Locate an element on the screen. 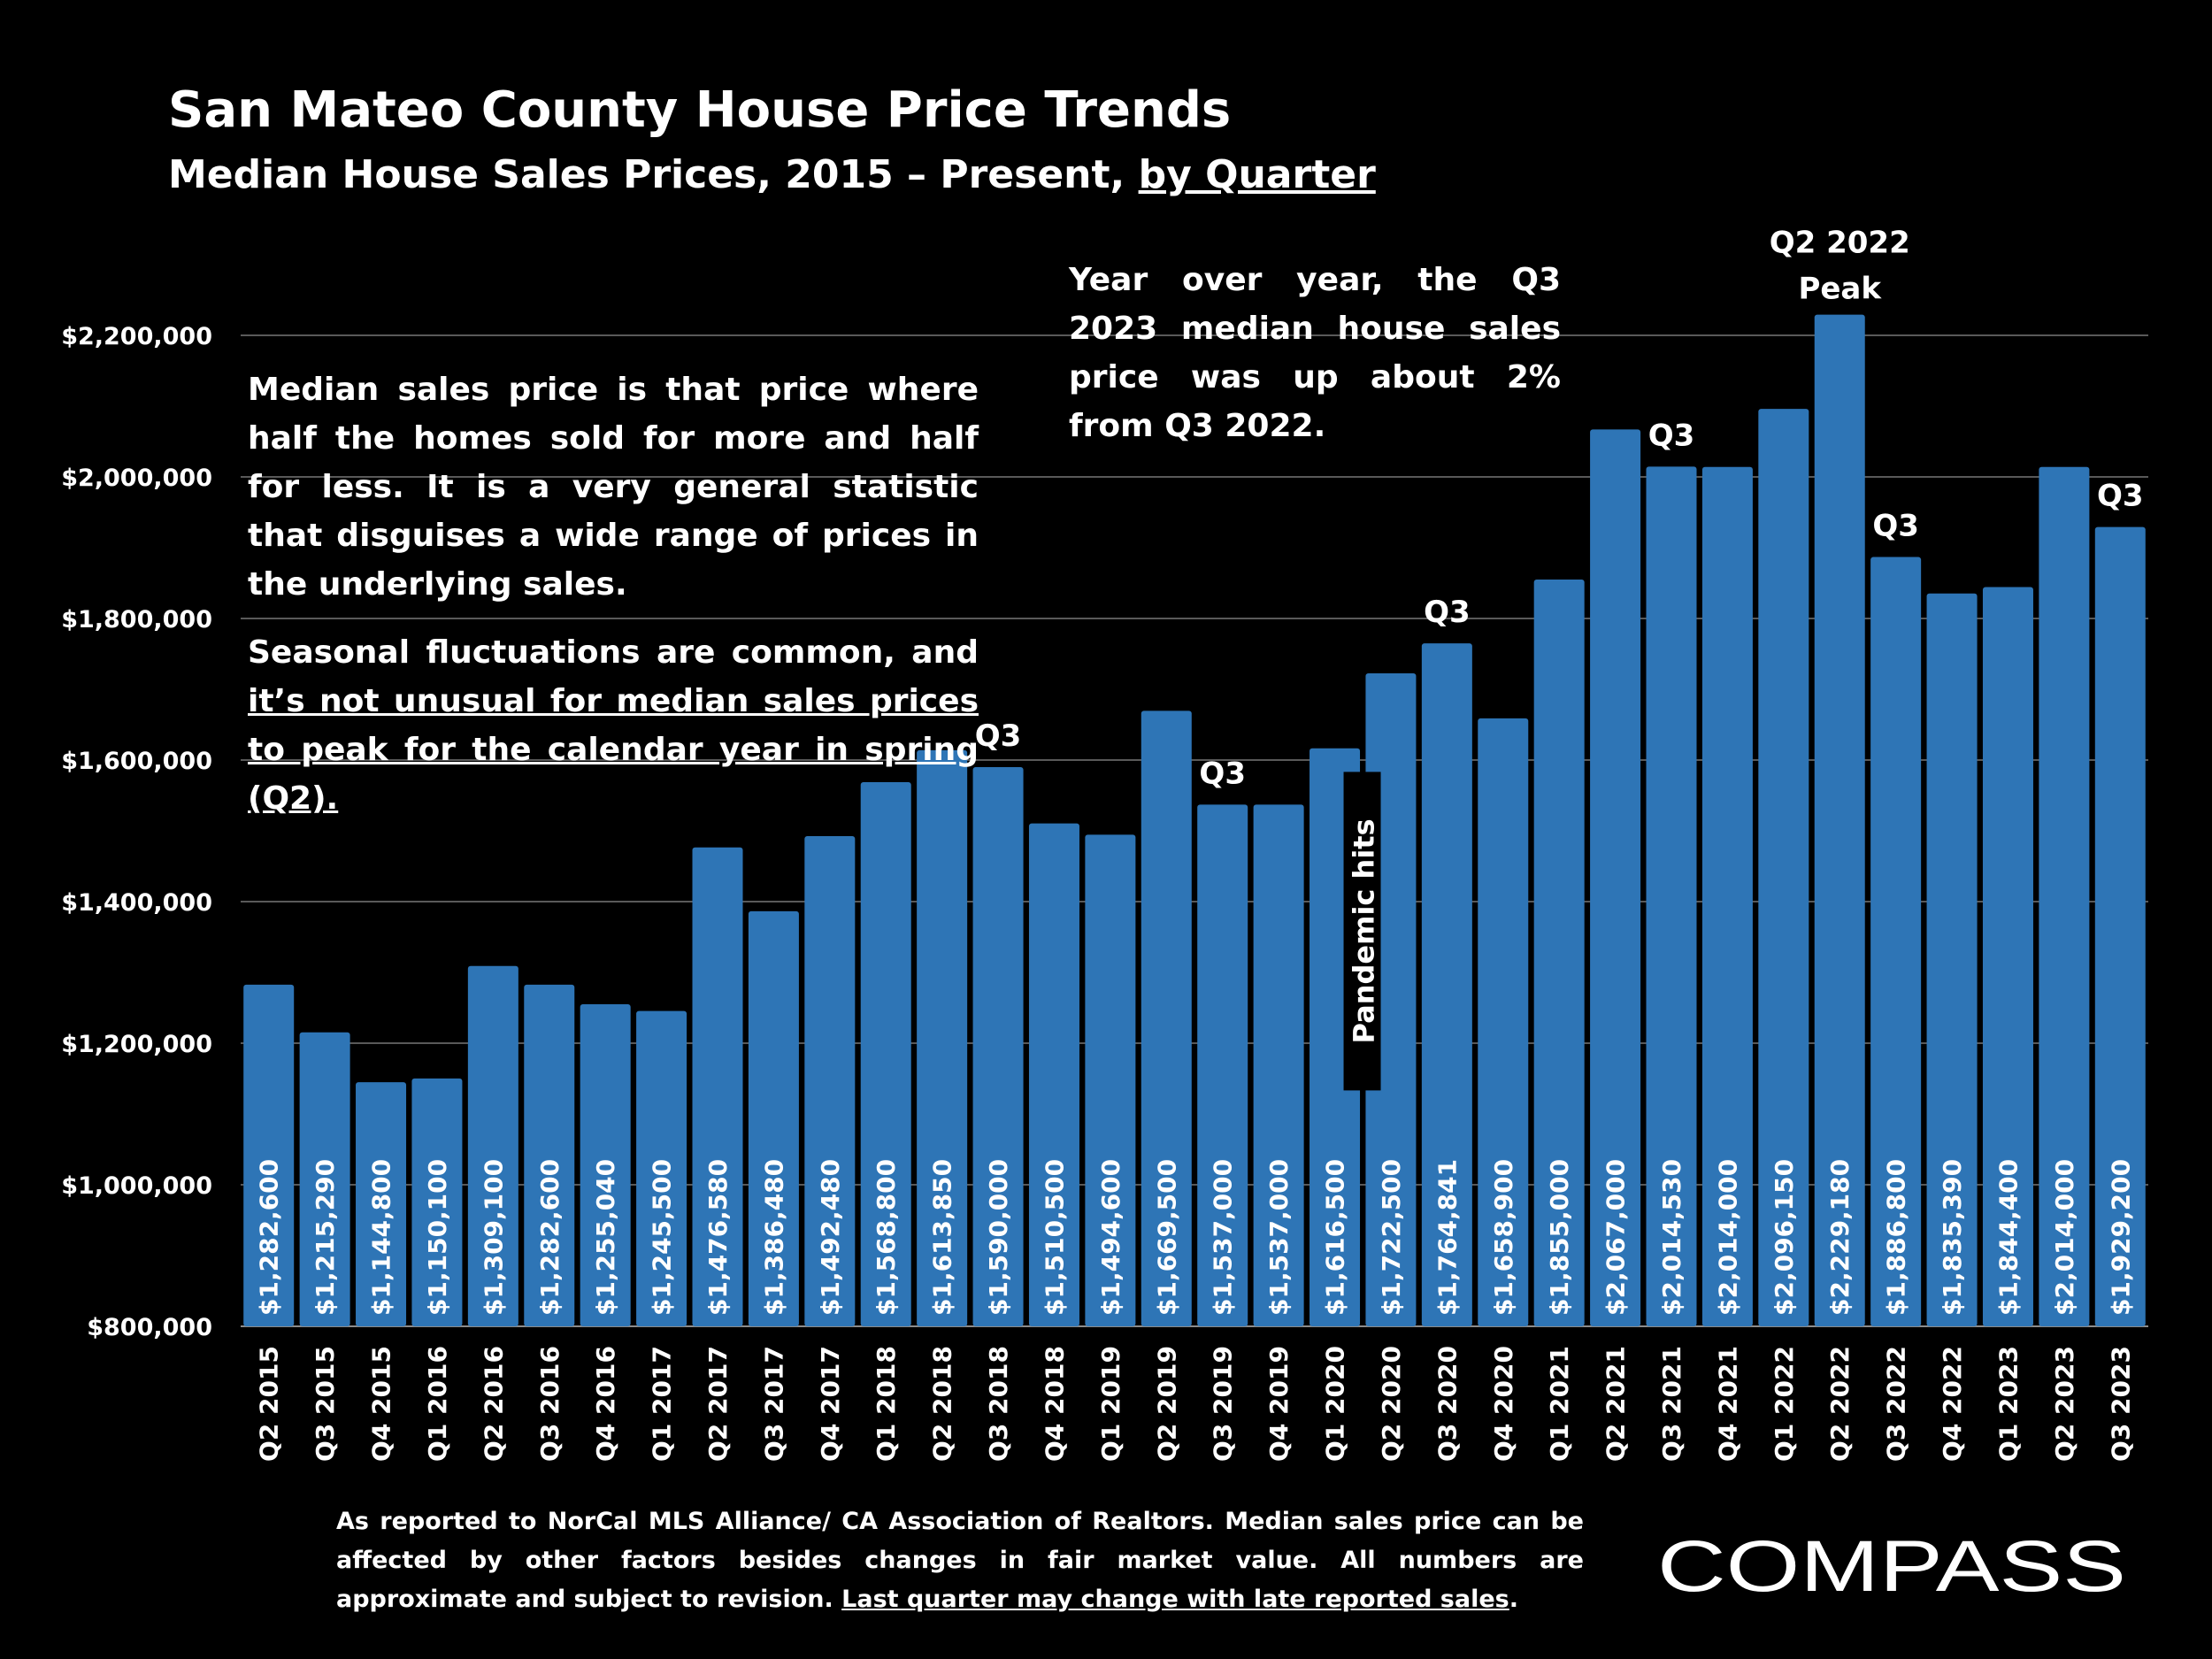 The height and width of the screenshot is (1659, 2212). x-tick-label: Q2 2018 is located at coordinates (943, 1404).